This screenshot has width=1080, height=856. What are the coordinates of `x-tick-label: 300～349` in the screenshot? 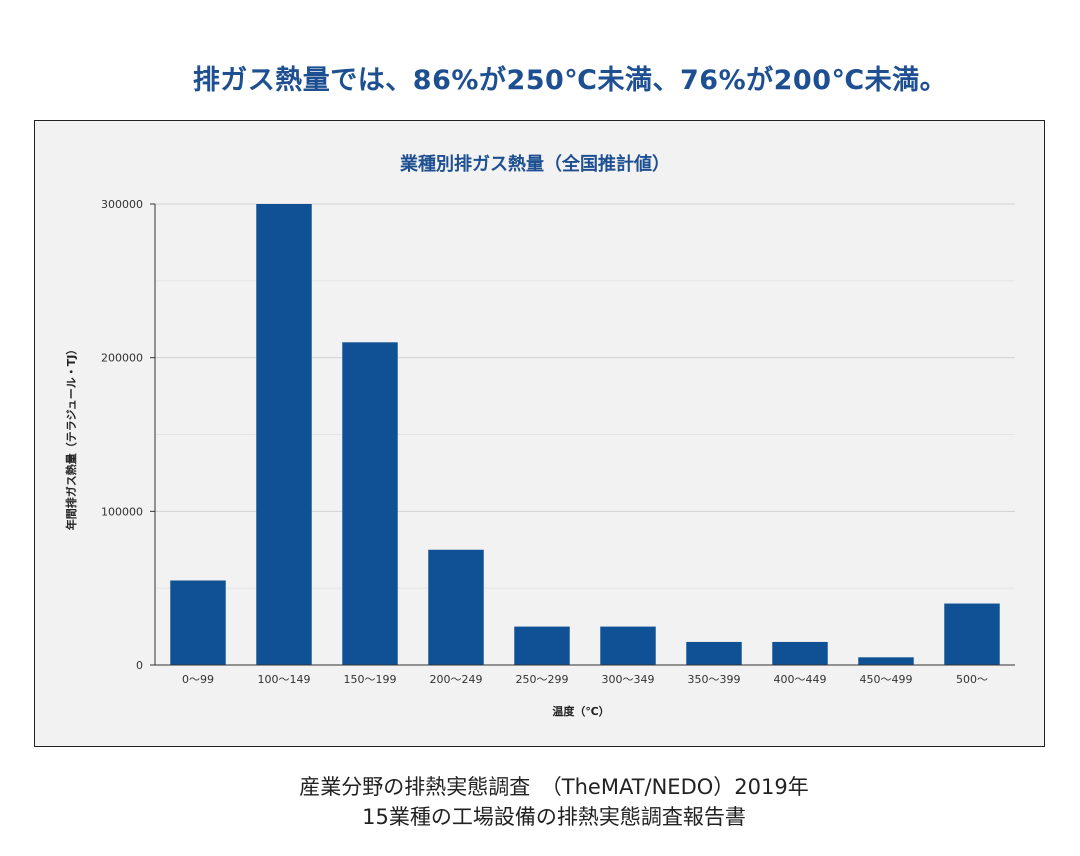 It's located at (628, 679).